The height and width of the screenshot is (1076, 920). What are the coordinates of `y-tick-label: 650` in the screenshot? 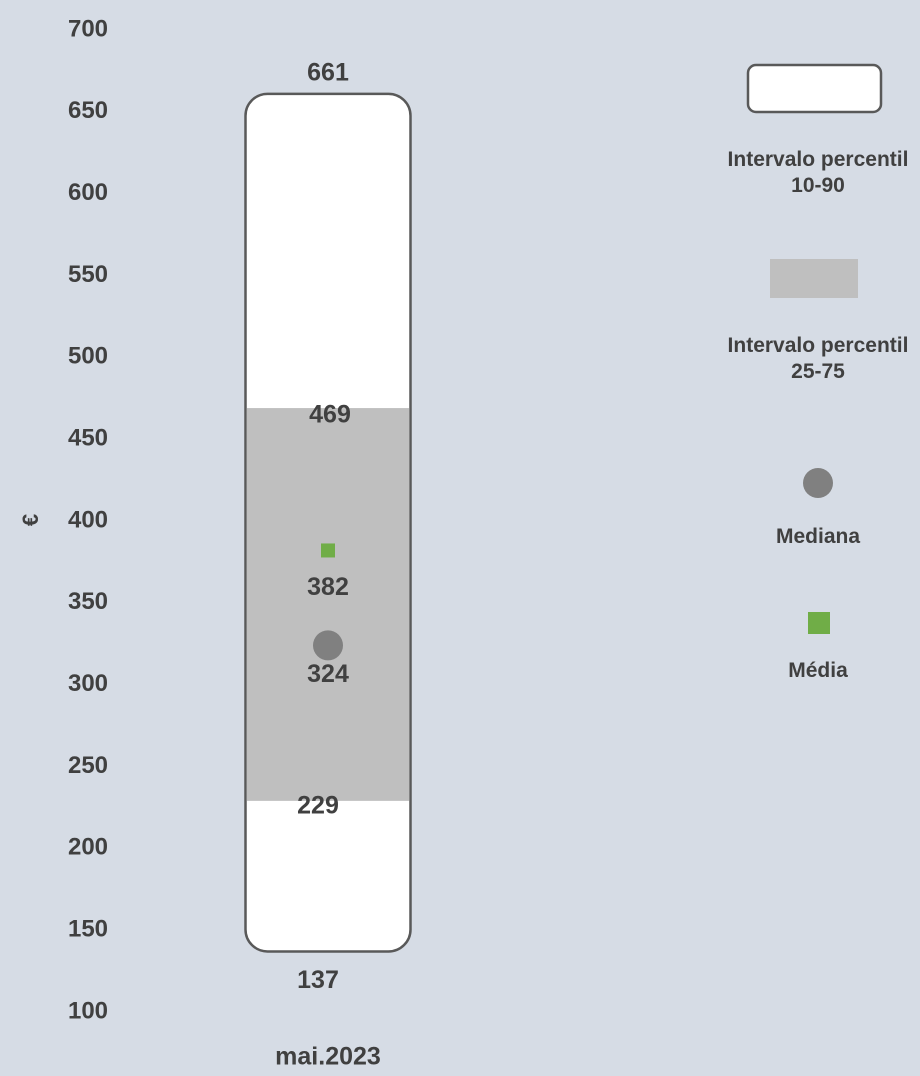 It's located at (88, 110).